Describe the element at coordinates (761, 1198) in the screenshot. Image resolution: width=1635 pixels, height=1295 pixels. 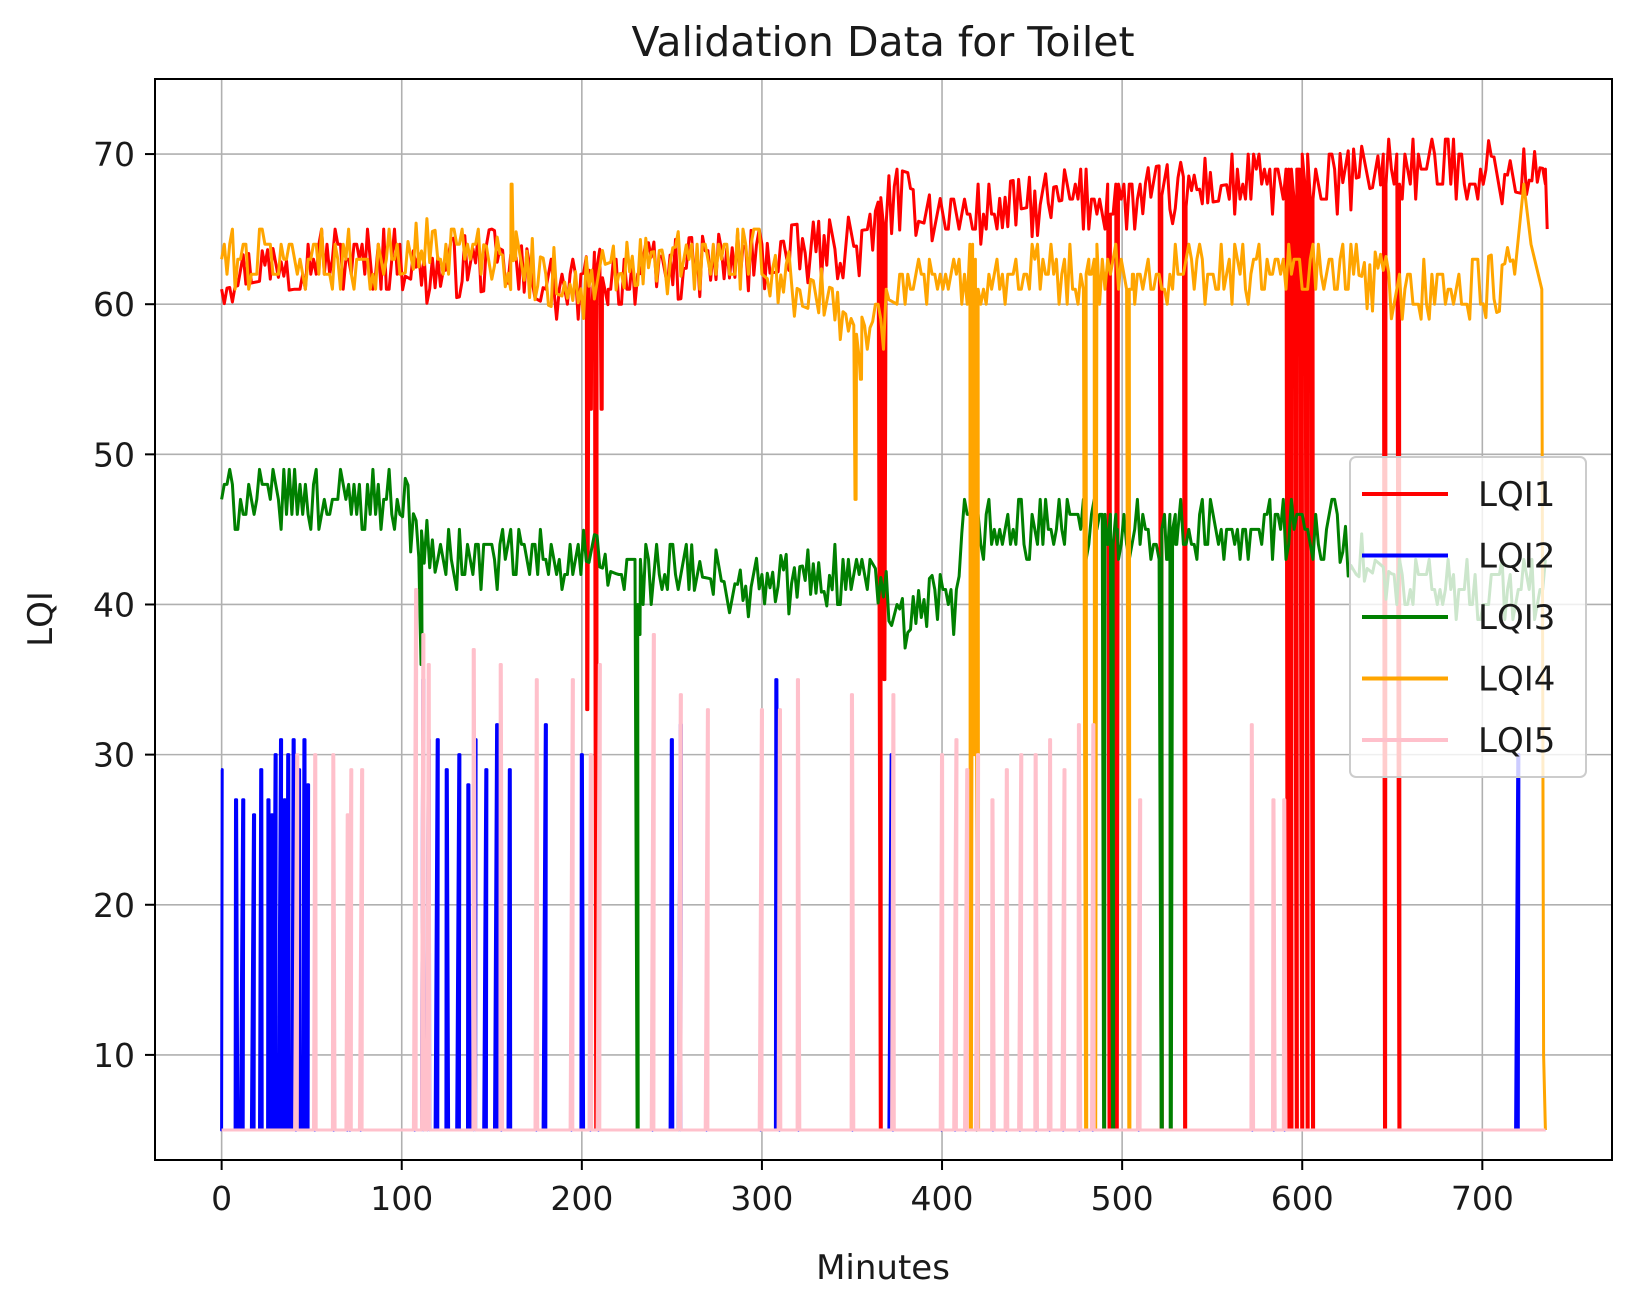
I see `x-tick-label: 300` at that location.